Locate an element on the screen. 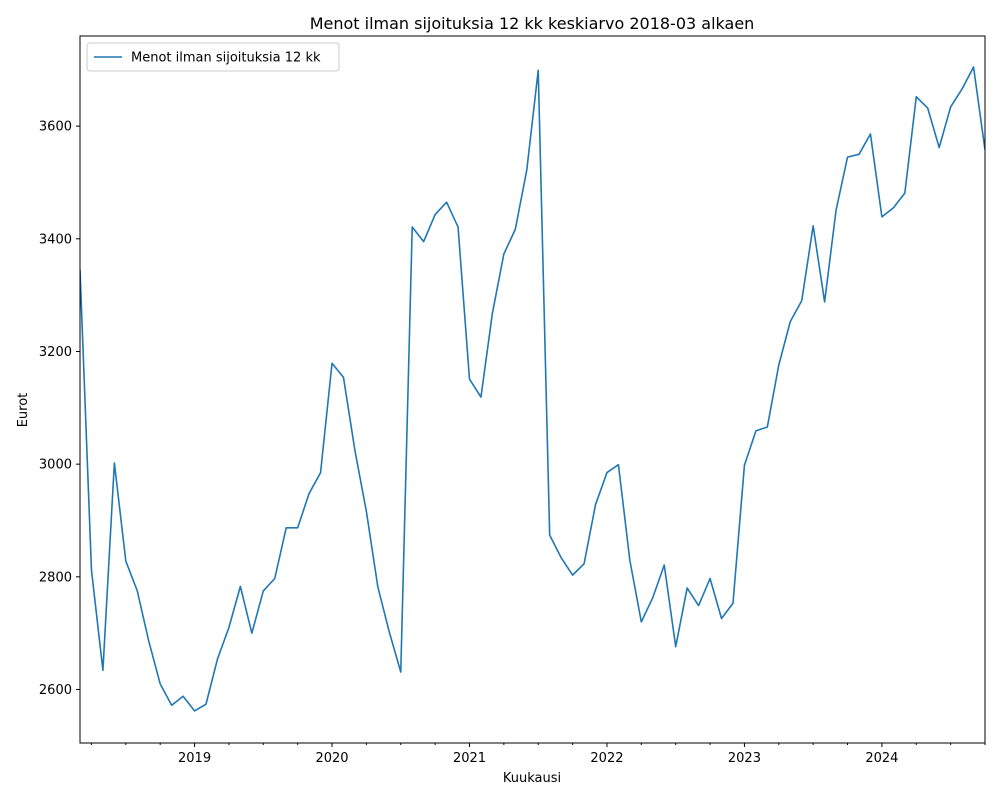 Image resolution: width=1000 pixels, height=800 pixels. x-tick-label: 2024 is located at coordinates (881, 758).